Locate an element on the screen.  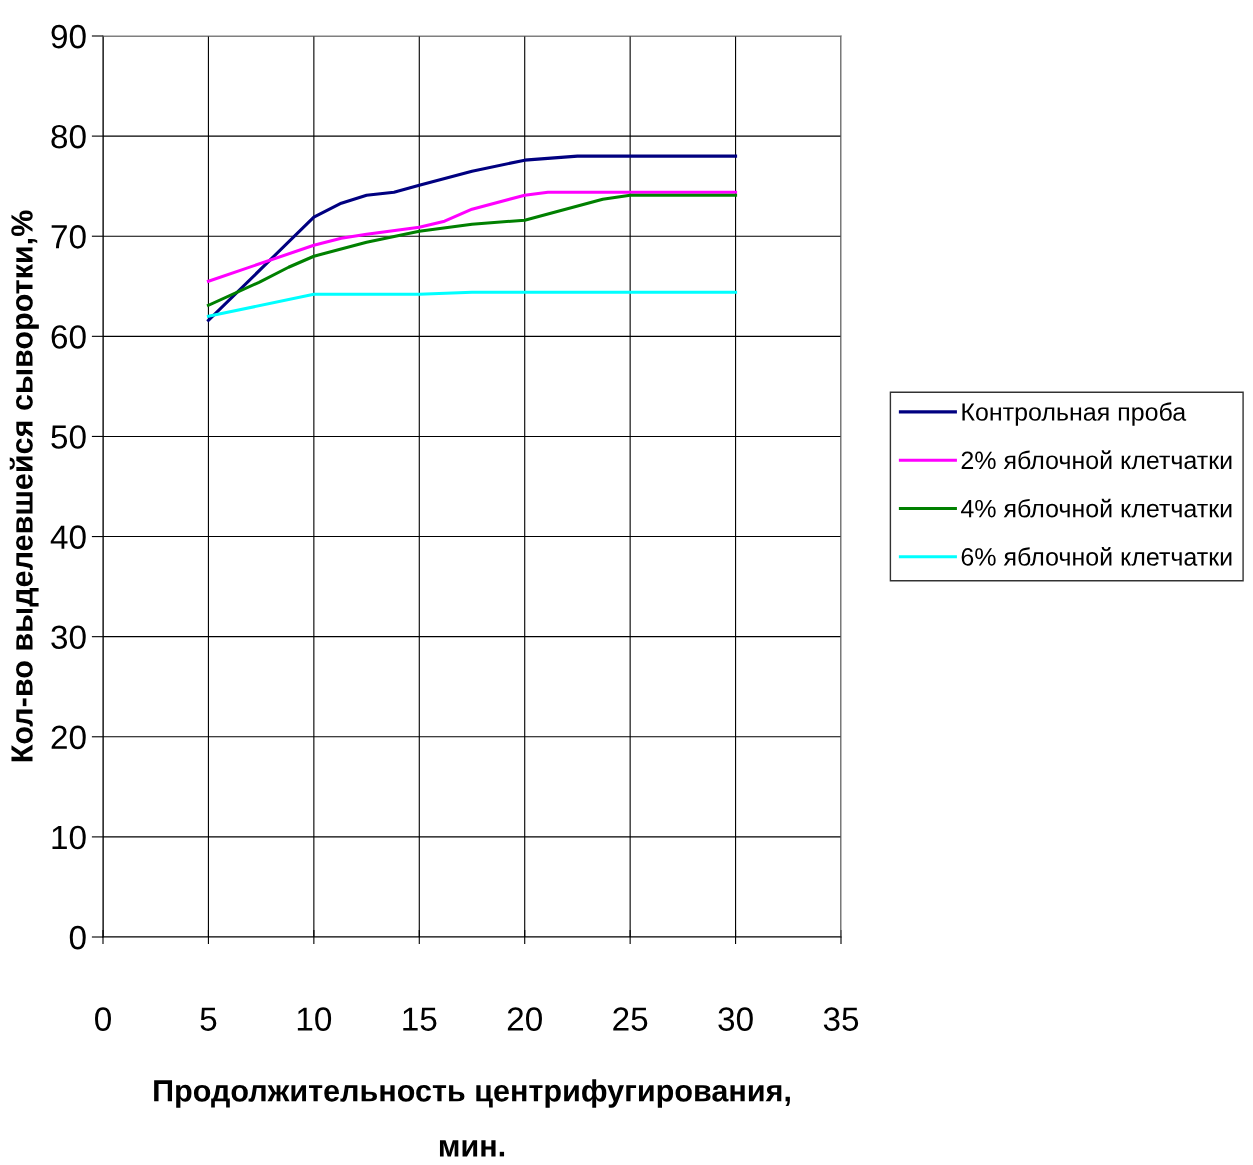
y-tick-label: 30 is located at coordinates (68, 637).